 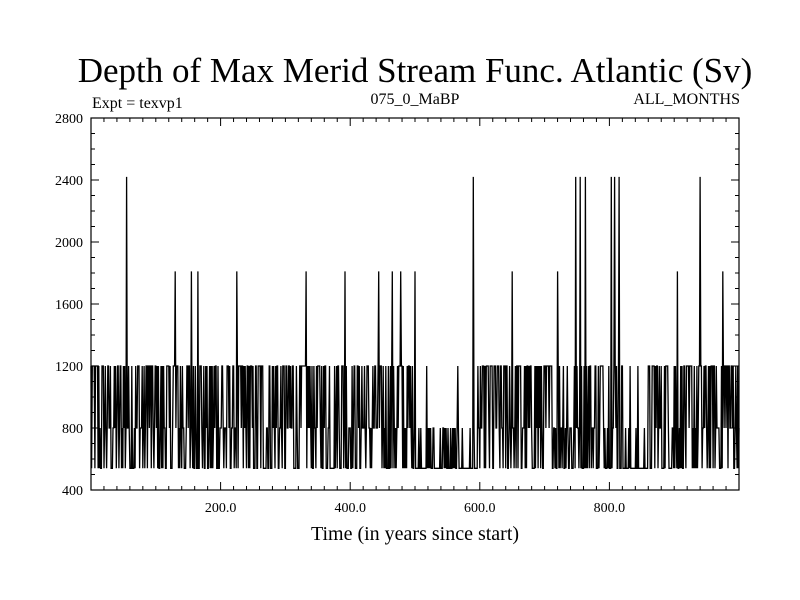 I want to click on y-tick-label: 1200, so click(x=69, y=367).